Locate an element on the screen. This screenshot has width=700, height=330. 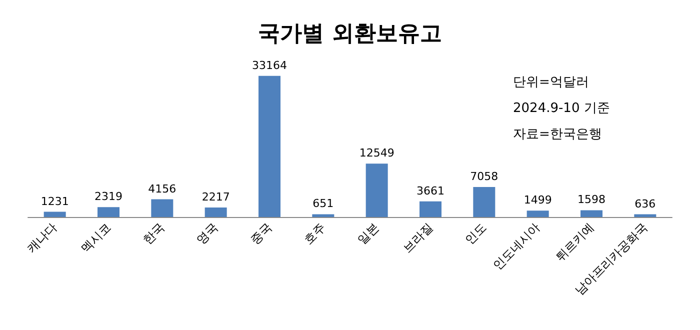
annotation: 자료=한국은행 is located at coordinates (557, 134).